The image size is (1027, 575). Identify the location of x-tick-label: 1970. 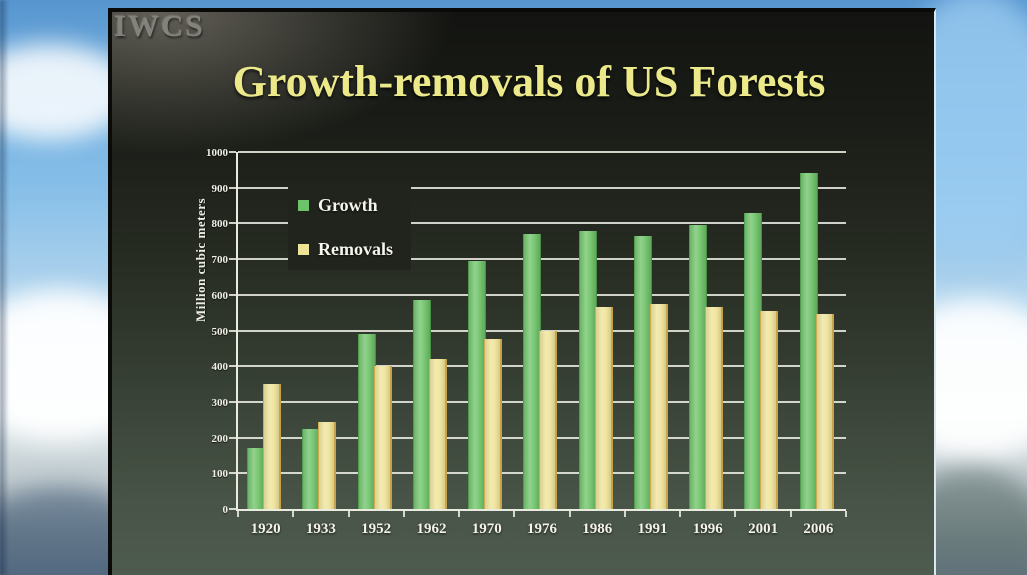
(486, 529).